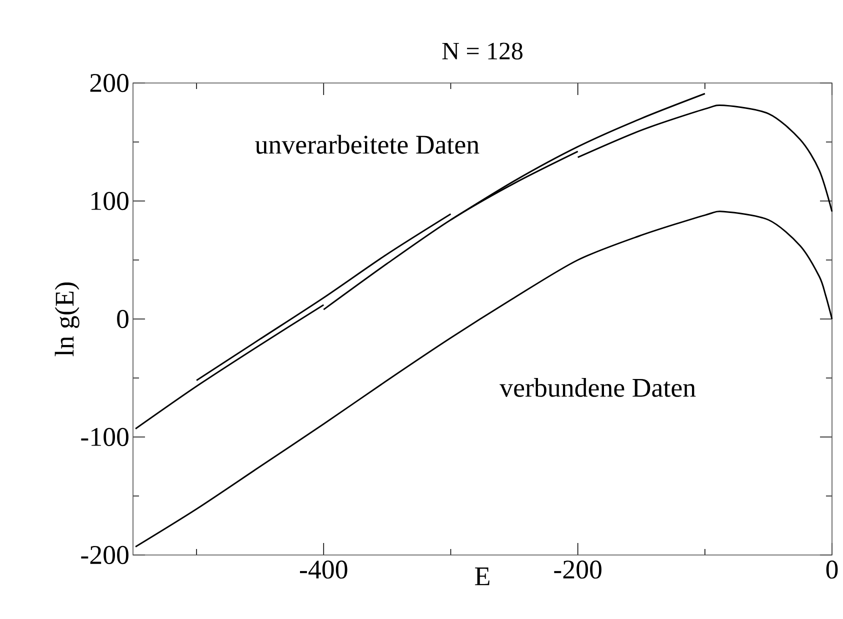 Image resolution: width=843 pixels, height=619 pixels. Describe the element at coordinates (578, 569) in the screenshot. I see `x-tick-label: -200` at that location.